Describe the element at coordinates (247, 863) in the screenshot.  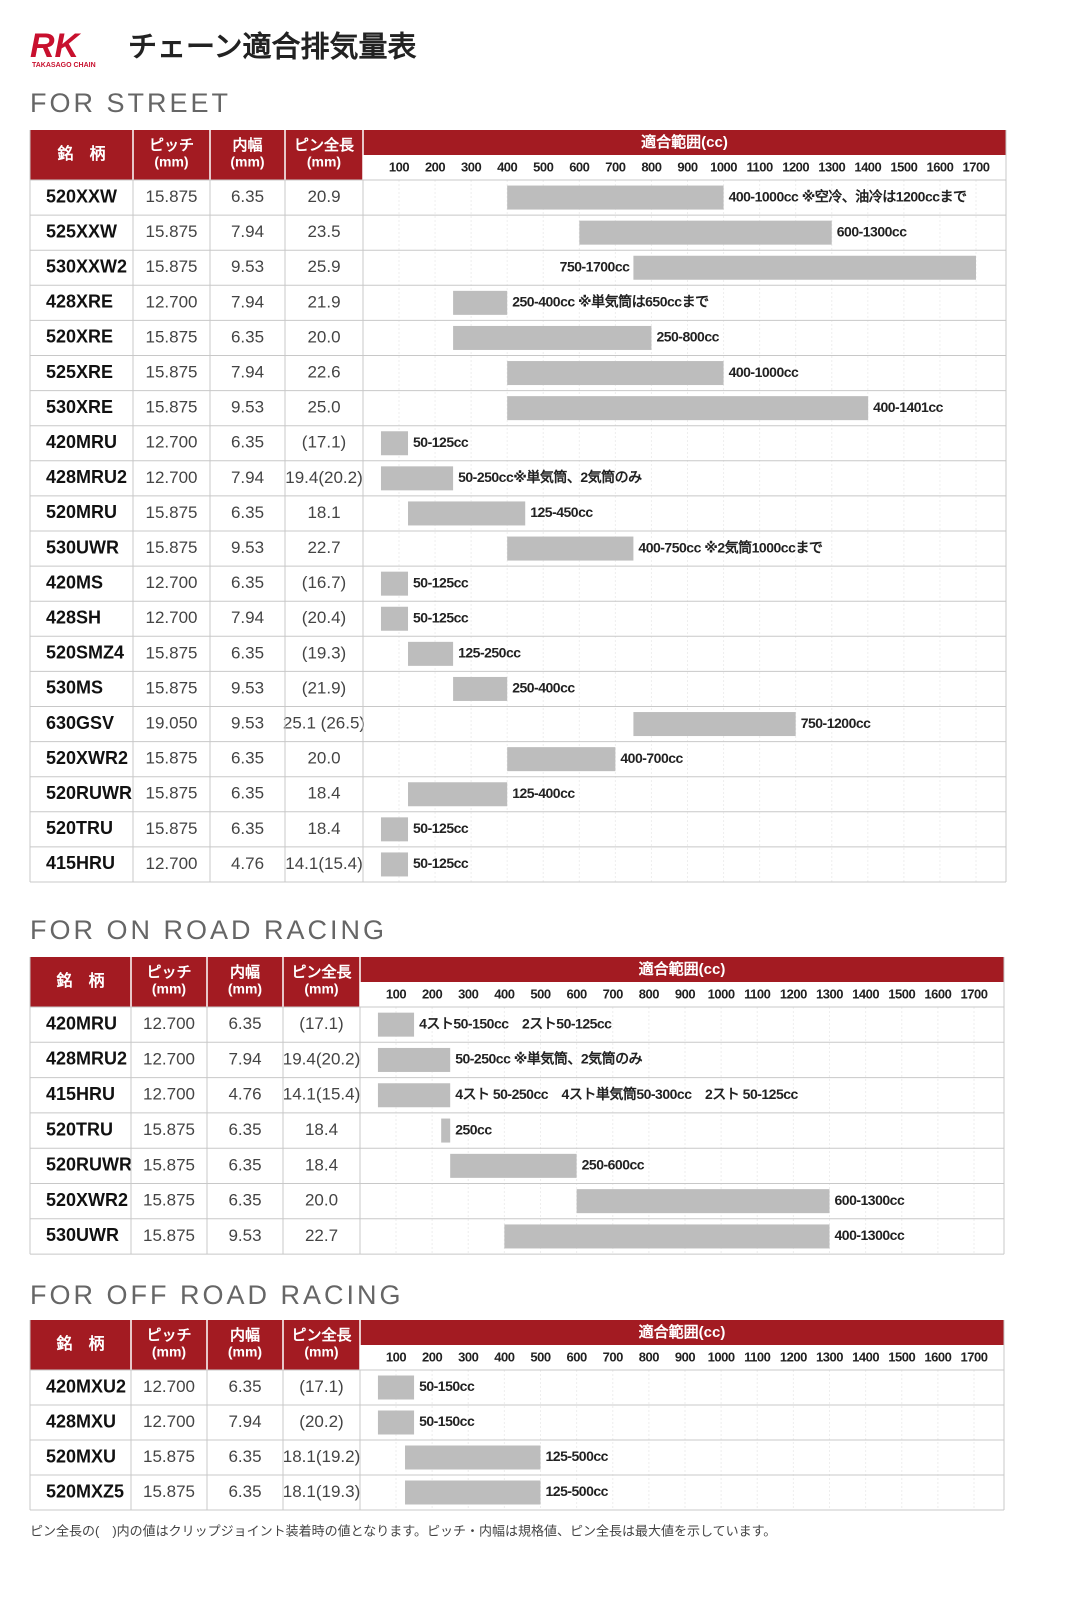
I see `spec-value: 4.76` at that location.